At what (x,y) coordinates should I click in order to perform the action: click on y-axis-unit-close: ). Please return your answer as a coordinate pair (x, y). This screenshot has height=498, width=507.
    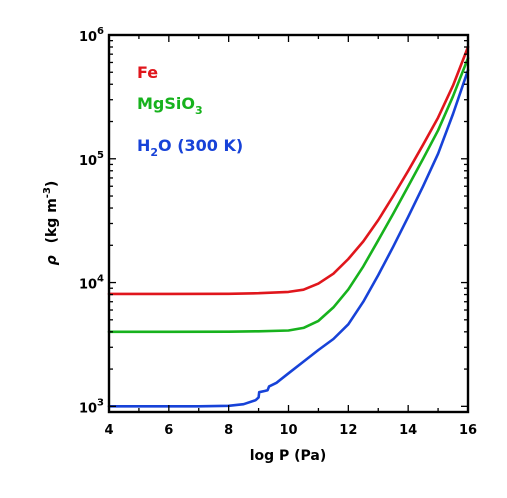
    Looking at the image, I should click on (52, 184).